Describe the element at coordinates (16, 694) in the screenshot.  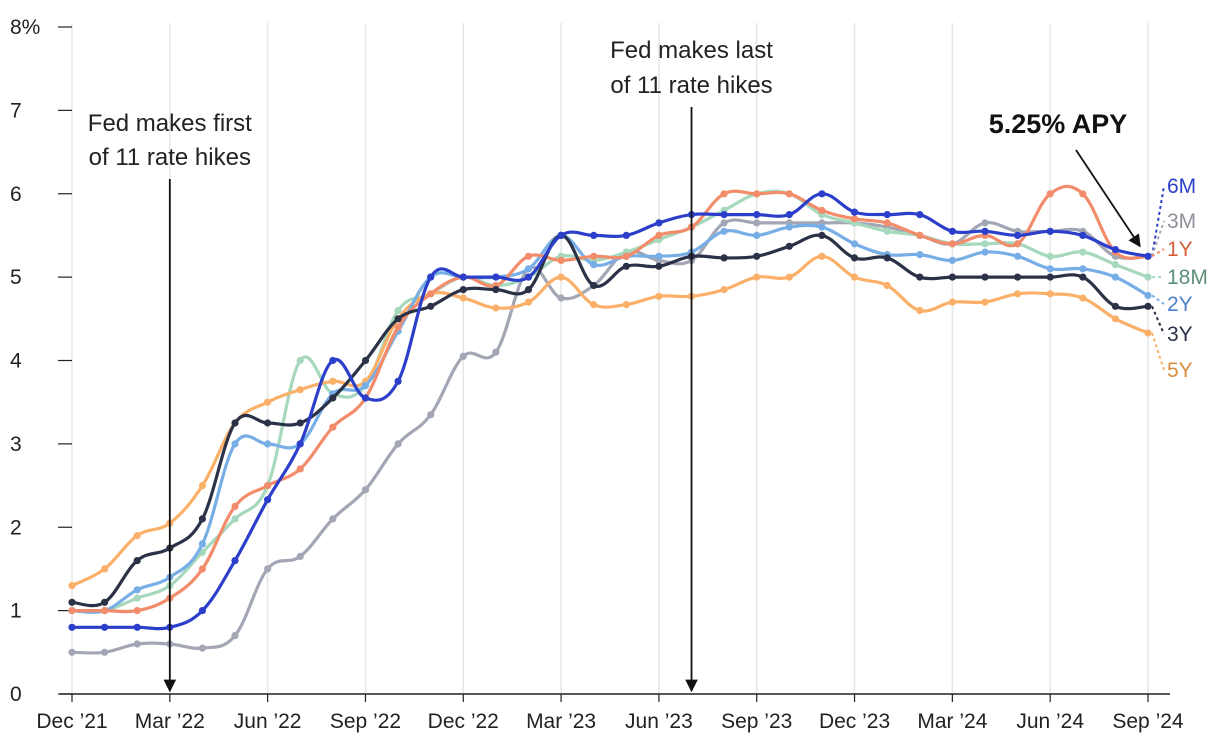
I see `y-tick-label: 0` at that location.